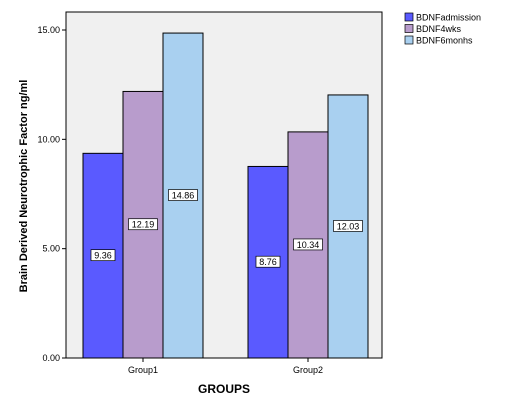 This screenshot has height=414, width=516. Describe the element at coordinates (143, 370) in the screenshot. I see `x-tick-label: Group1` at that location.